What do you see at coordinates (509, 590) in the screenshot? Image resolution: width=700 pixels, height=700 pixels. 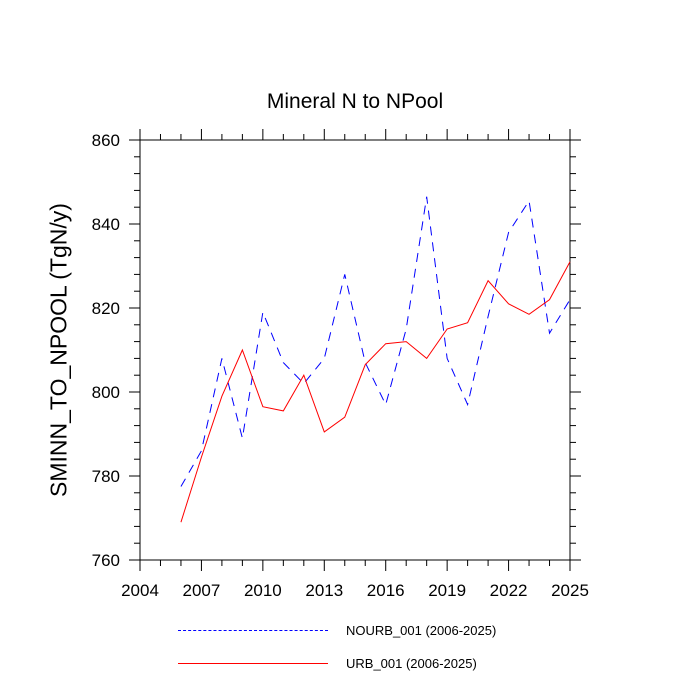 I see `x-tick-label: 2022` at bounding box center [509, 590].